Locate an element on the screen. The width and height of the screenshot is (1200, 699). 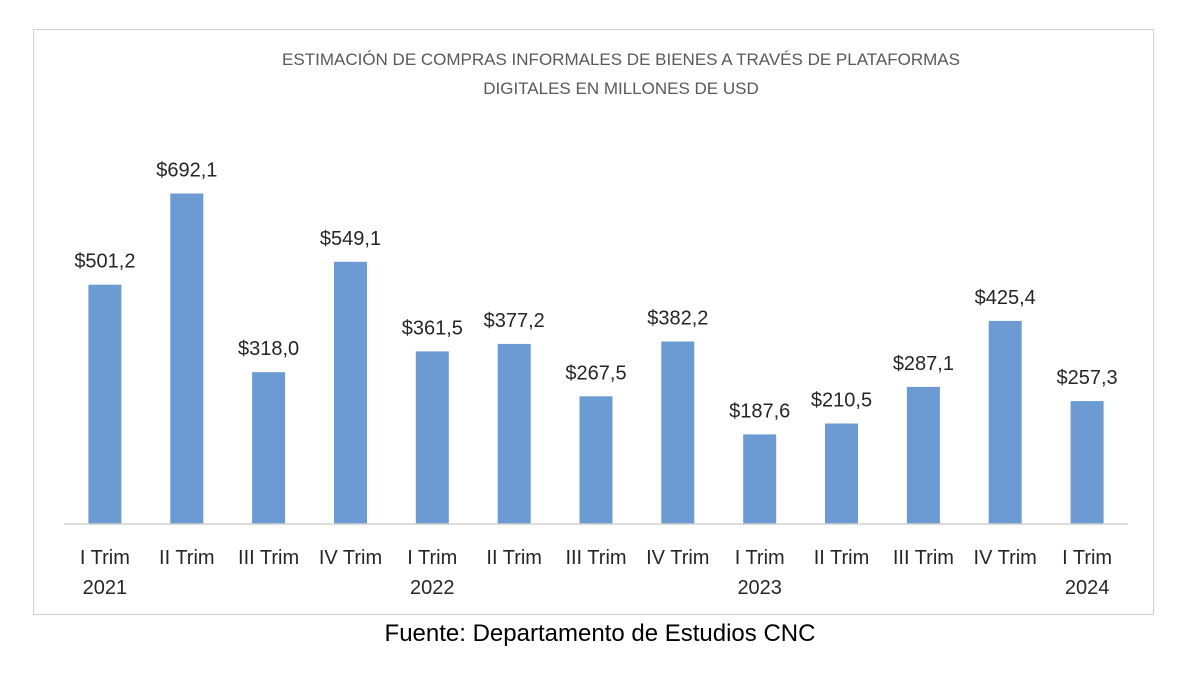
data-label-5: $361,5 is located at coordinates (432, 328).